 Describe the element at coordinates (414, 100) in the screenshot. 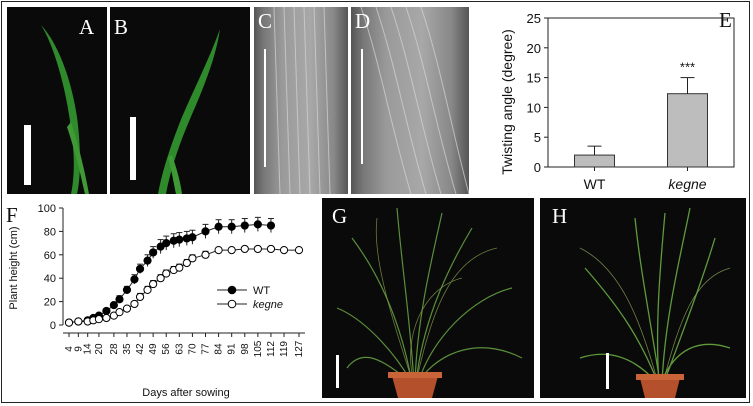

I see `sem-ridges-d` at that location.